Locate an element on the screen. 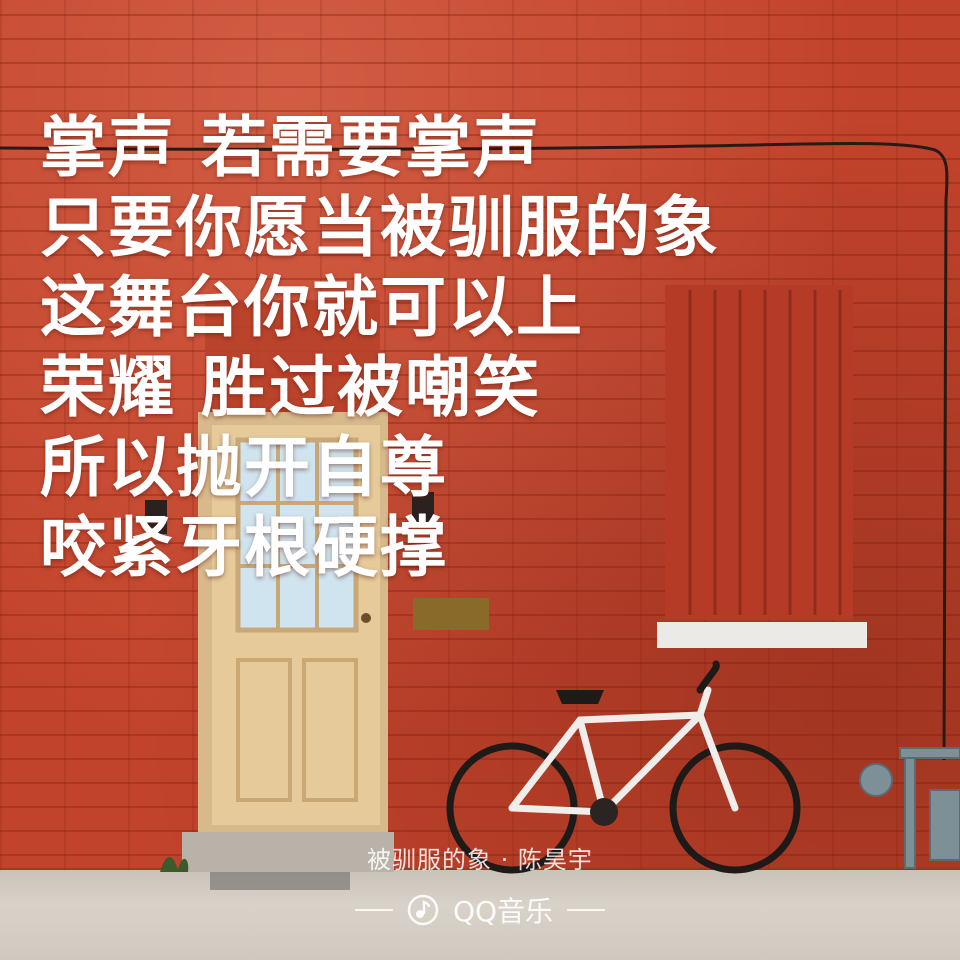  brand-footer: QQ音乐 is located at coordinates (480, 910).